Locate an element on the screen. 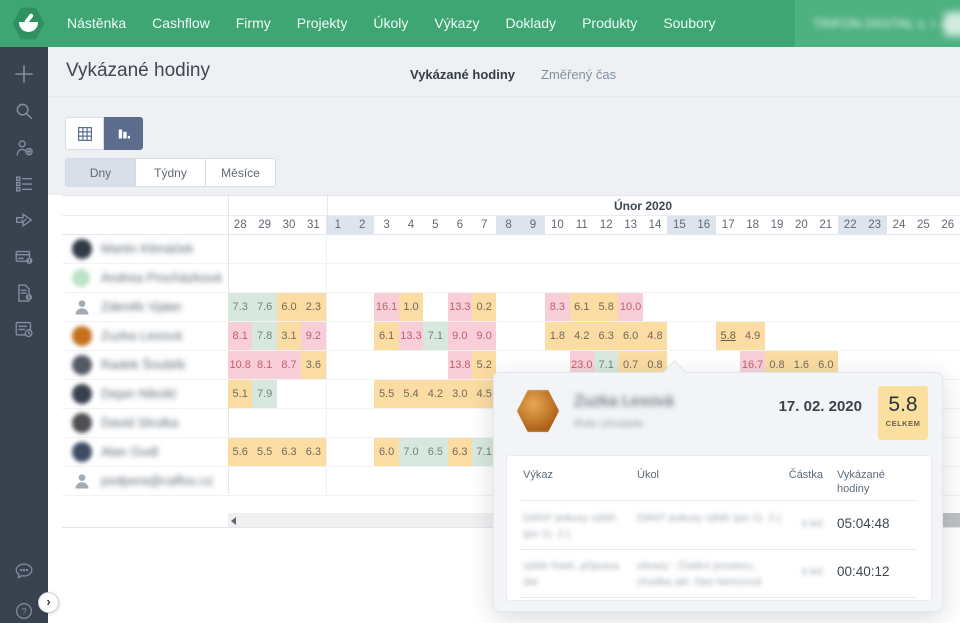 The width and height of the screenshot is (960, 623). hours-cell: 1.8 is located at coordinates (557, 336).